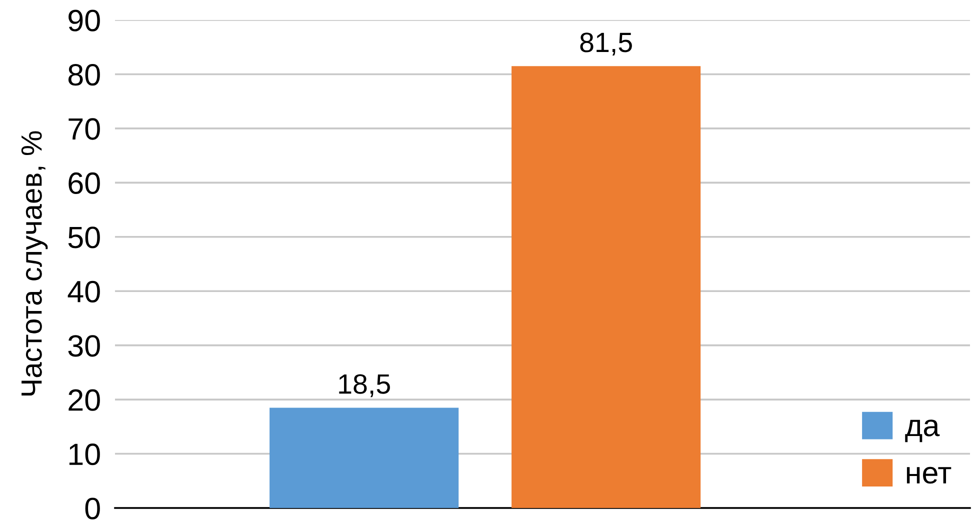  I want to click on y-tick-label: 70, so click(84, 129).